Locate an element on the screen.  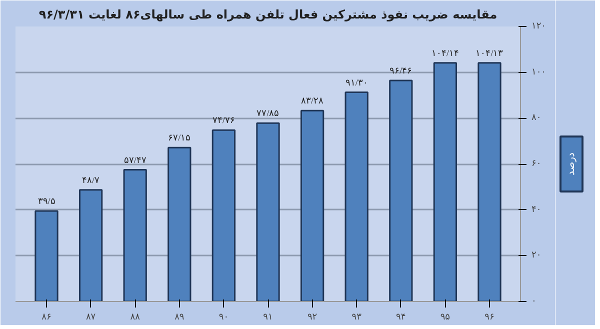
y-tick-label: ۱۰۰ is located at coordinates (539, 72).